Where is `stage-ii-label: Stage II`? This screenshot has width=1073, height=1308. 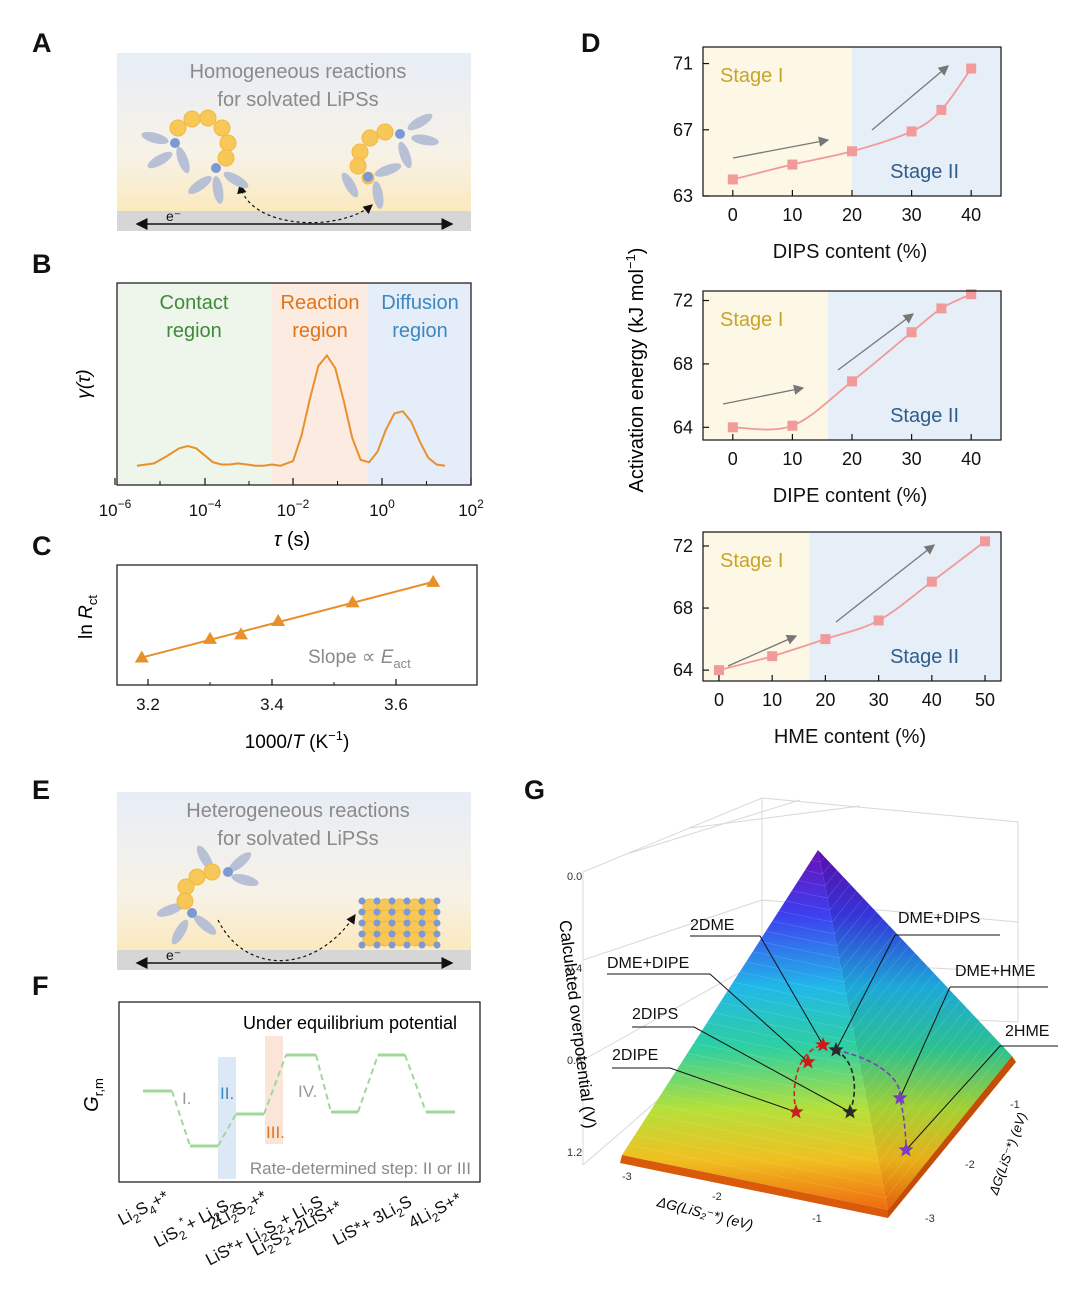 stage-ii-label: Stage II is located at coordinates (924, 172).